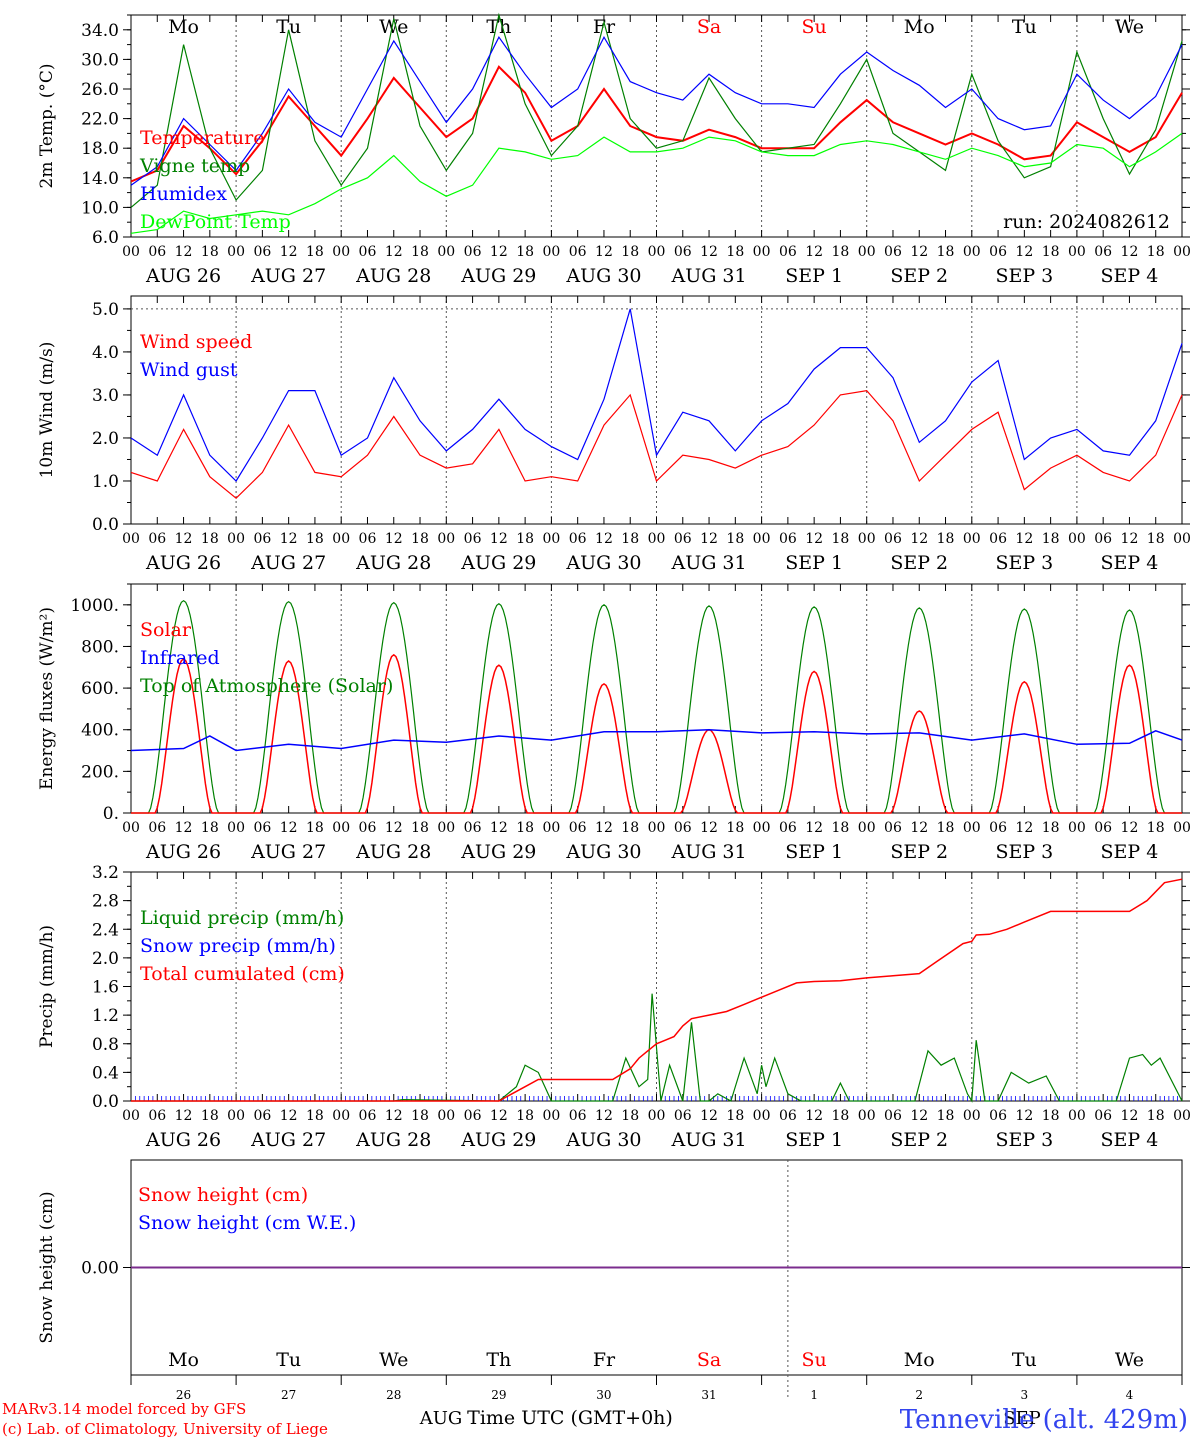 The width and height of the screenshot is (1194, 1440). I want to click on panel-energy-ytick-label: 200., so click(100, 772).